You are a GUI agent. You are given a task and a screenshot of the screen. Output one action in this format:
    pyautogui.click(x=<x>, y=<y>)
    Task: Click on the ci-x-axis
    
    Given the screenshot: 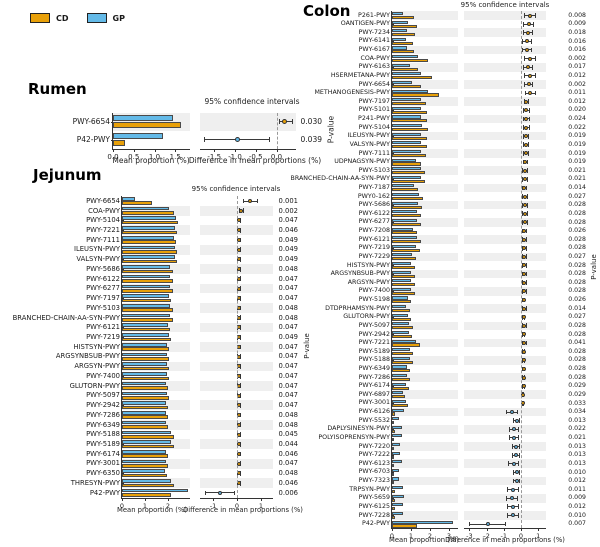 What is the action you would take?
    pyautogui.click(x=505, y=528)
    